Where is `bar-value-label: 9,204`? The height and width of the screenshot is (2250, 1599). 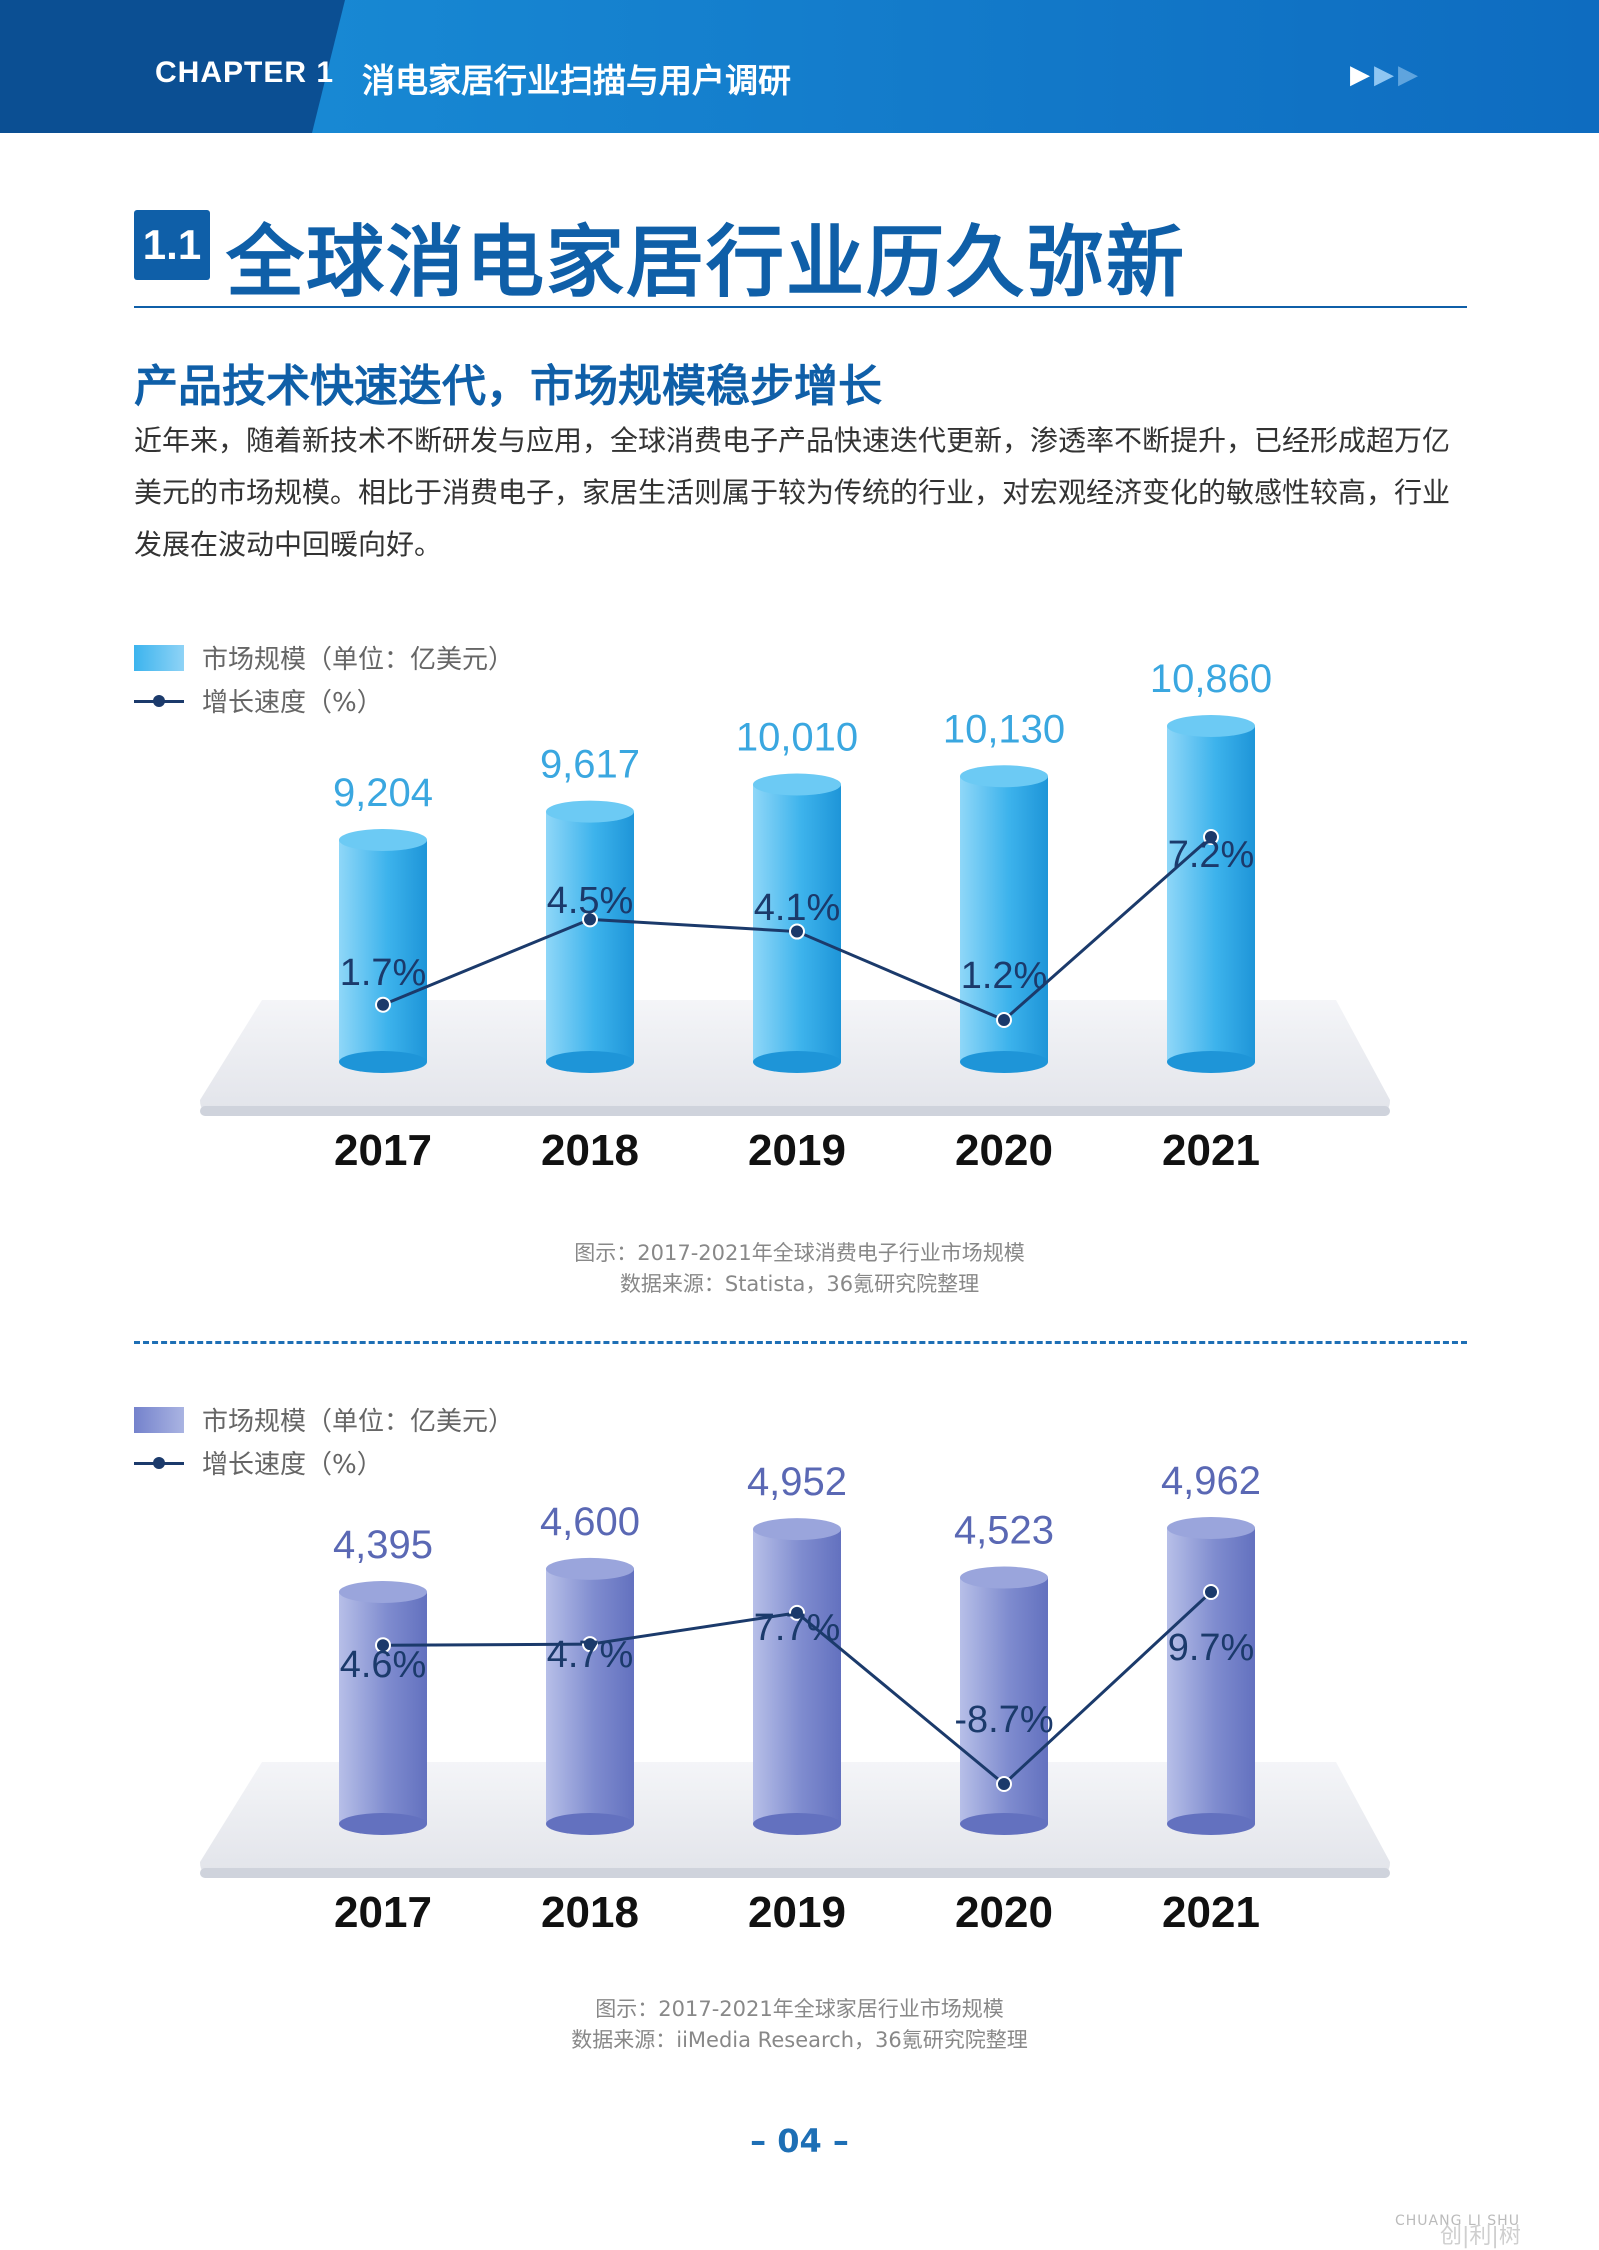
bar-value-label: 9,204 is located at coordinates (383, 793).